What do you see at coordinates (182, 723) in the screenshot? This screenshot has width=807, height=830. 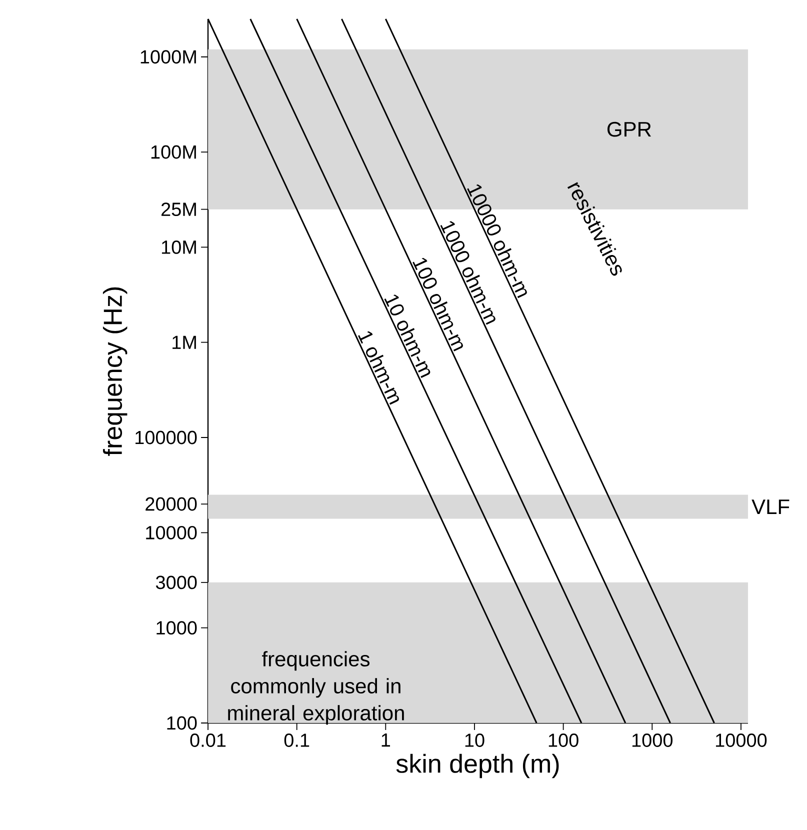 I see `y-tick-label: 100` at bounding box center [182, 723].